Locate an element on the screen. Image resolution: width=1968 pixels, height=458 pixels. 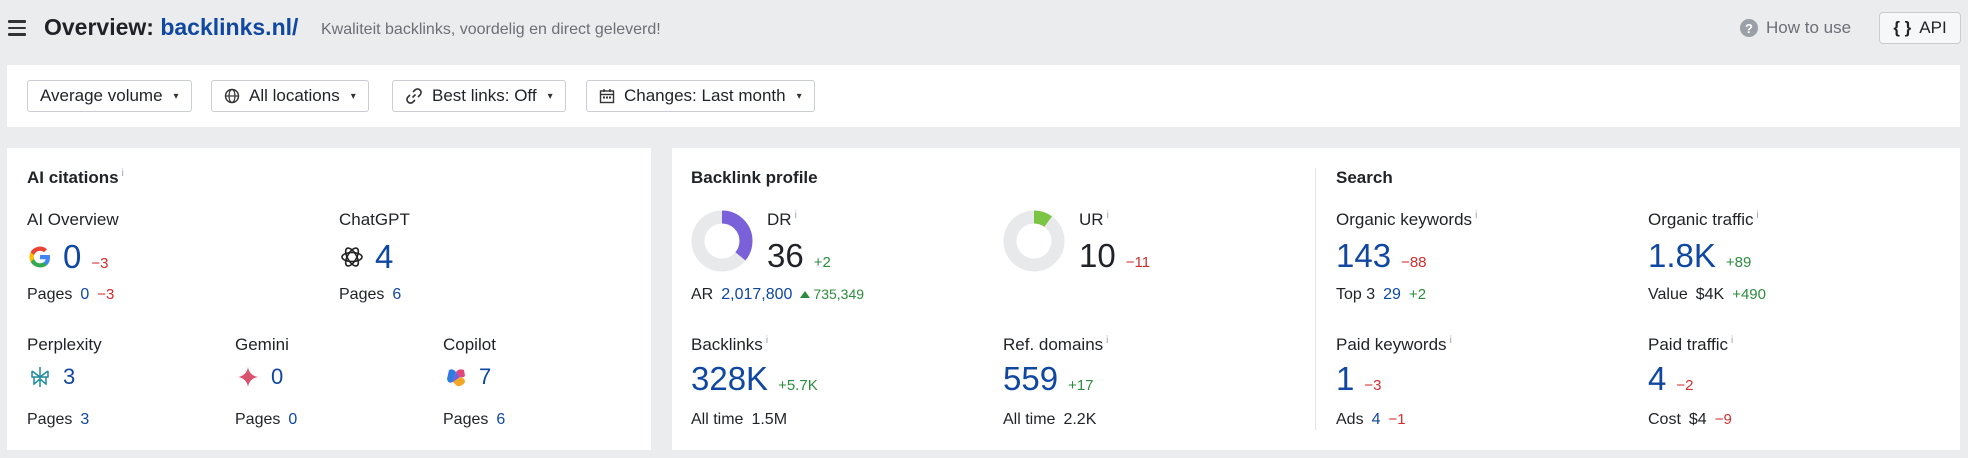
dr-change: +2 is located at coordinates (822, 262).